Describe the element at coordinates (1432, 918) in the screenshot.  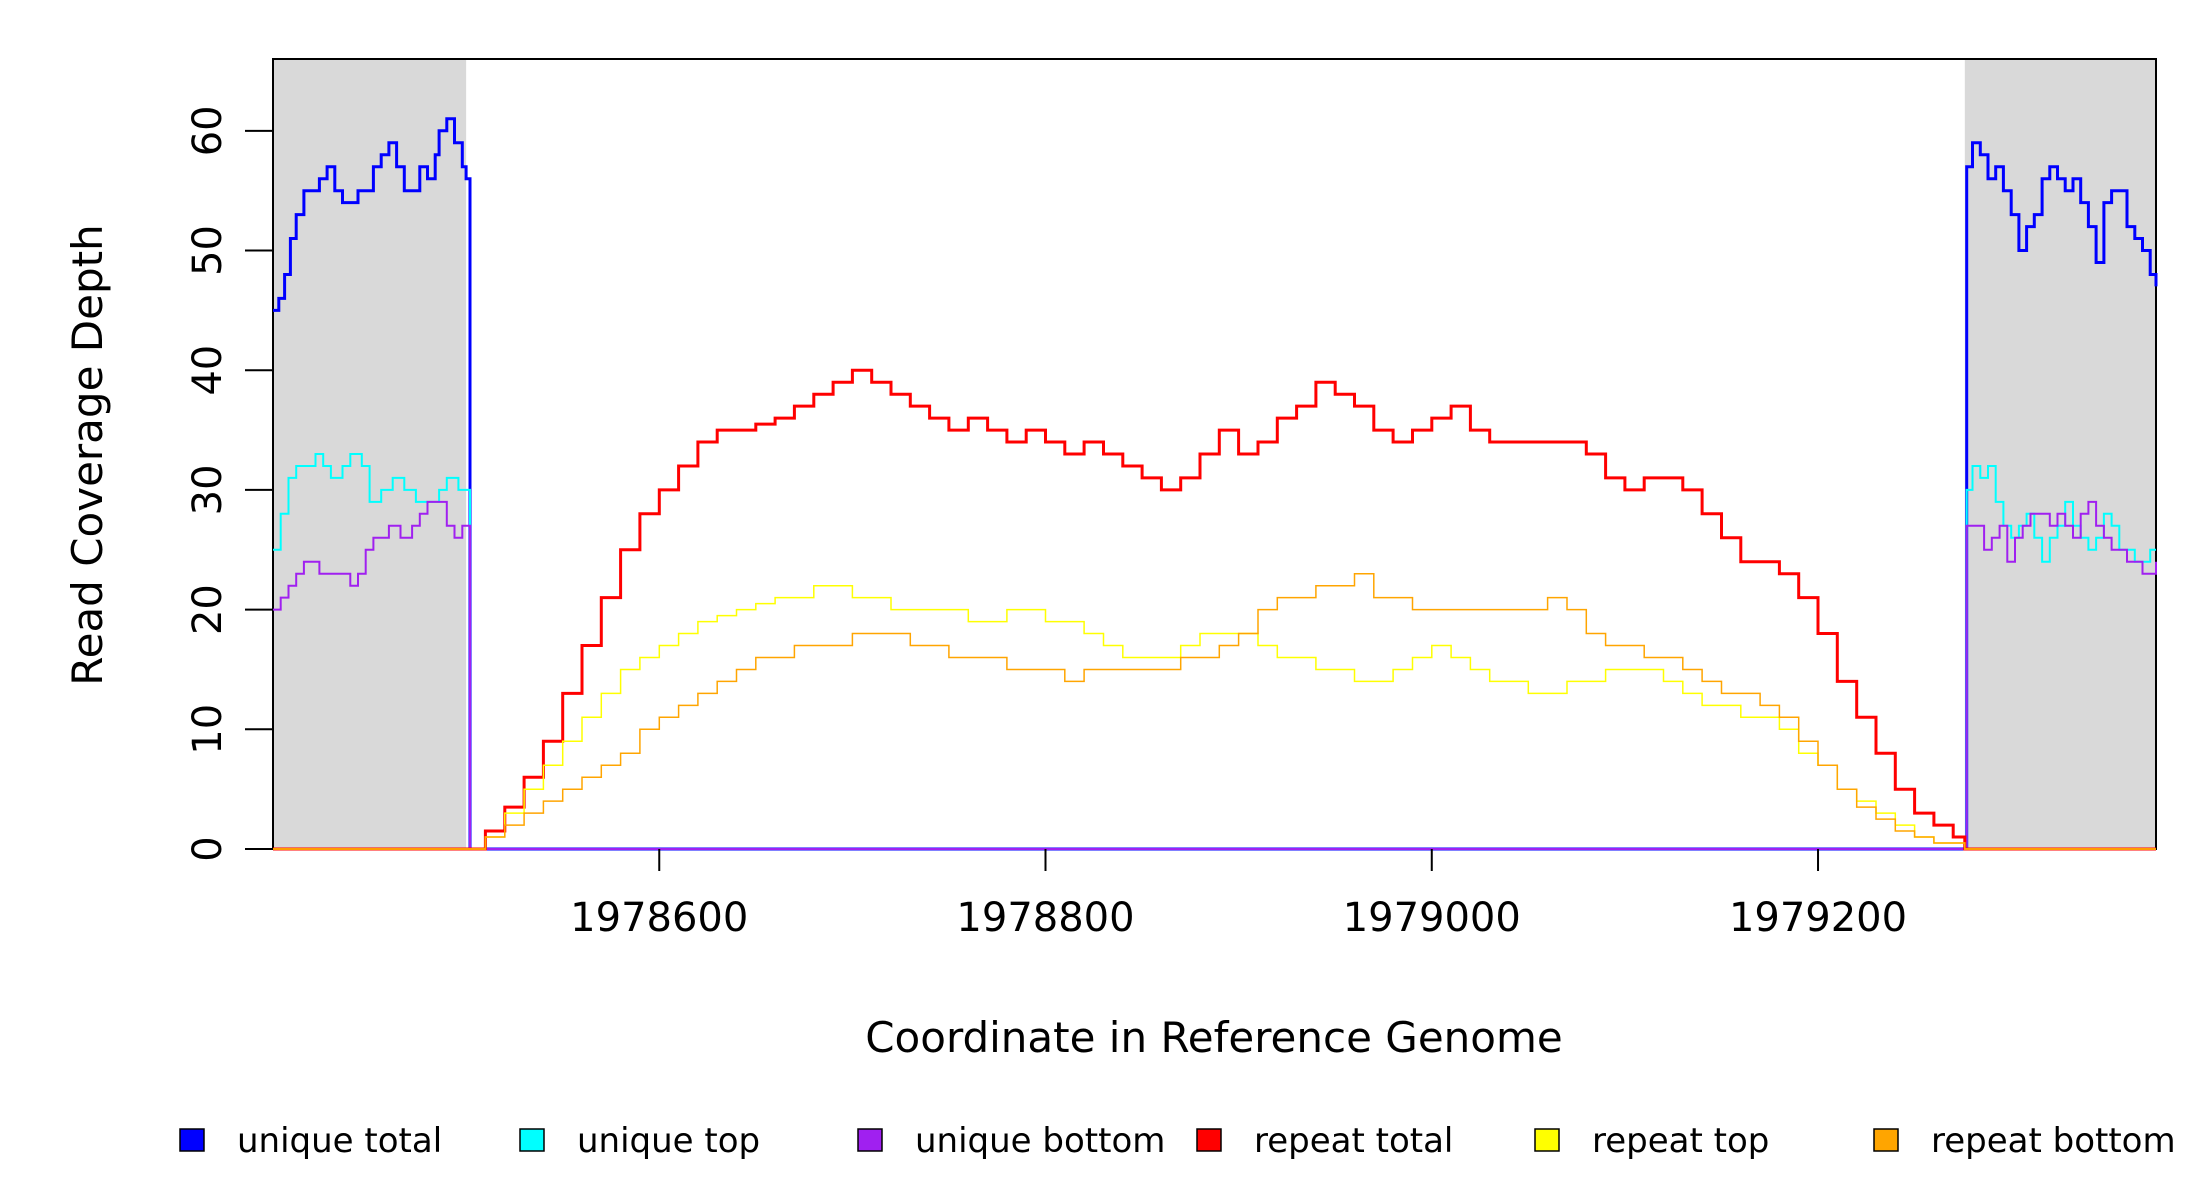
I see `x-tick-label: 1979000` at that location.